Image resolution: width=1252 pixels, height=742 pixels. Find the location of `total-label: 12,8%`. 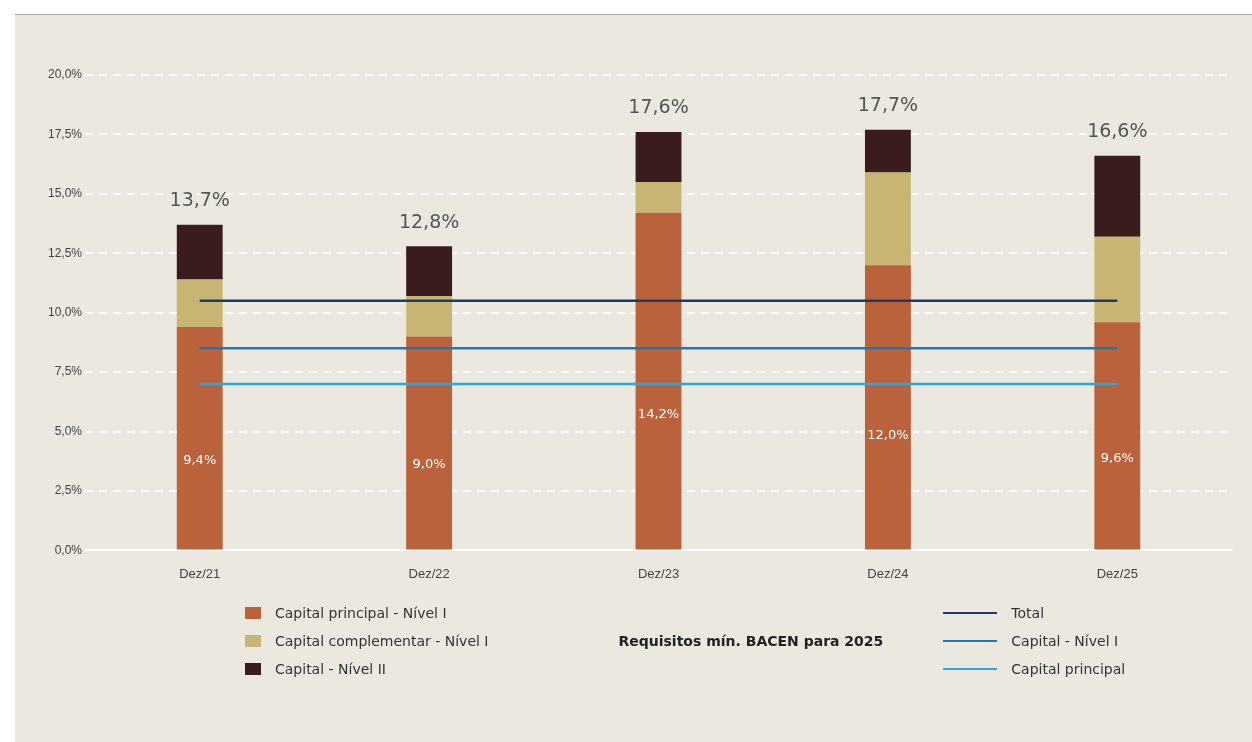

total-label: 12,8% is located at coordinates (429, 220).